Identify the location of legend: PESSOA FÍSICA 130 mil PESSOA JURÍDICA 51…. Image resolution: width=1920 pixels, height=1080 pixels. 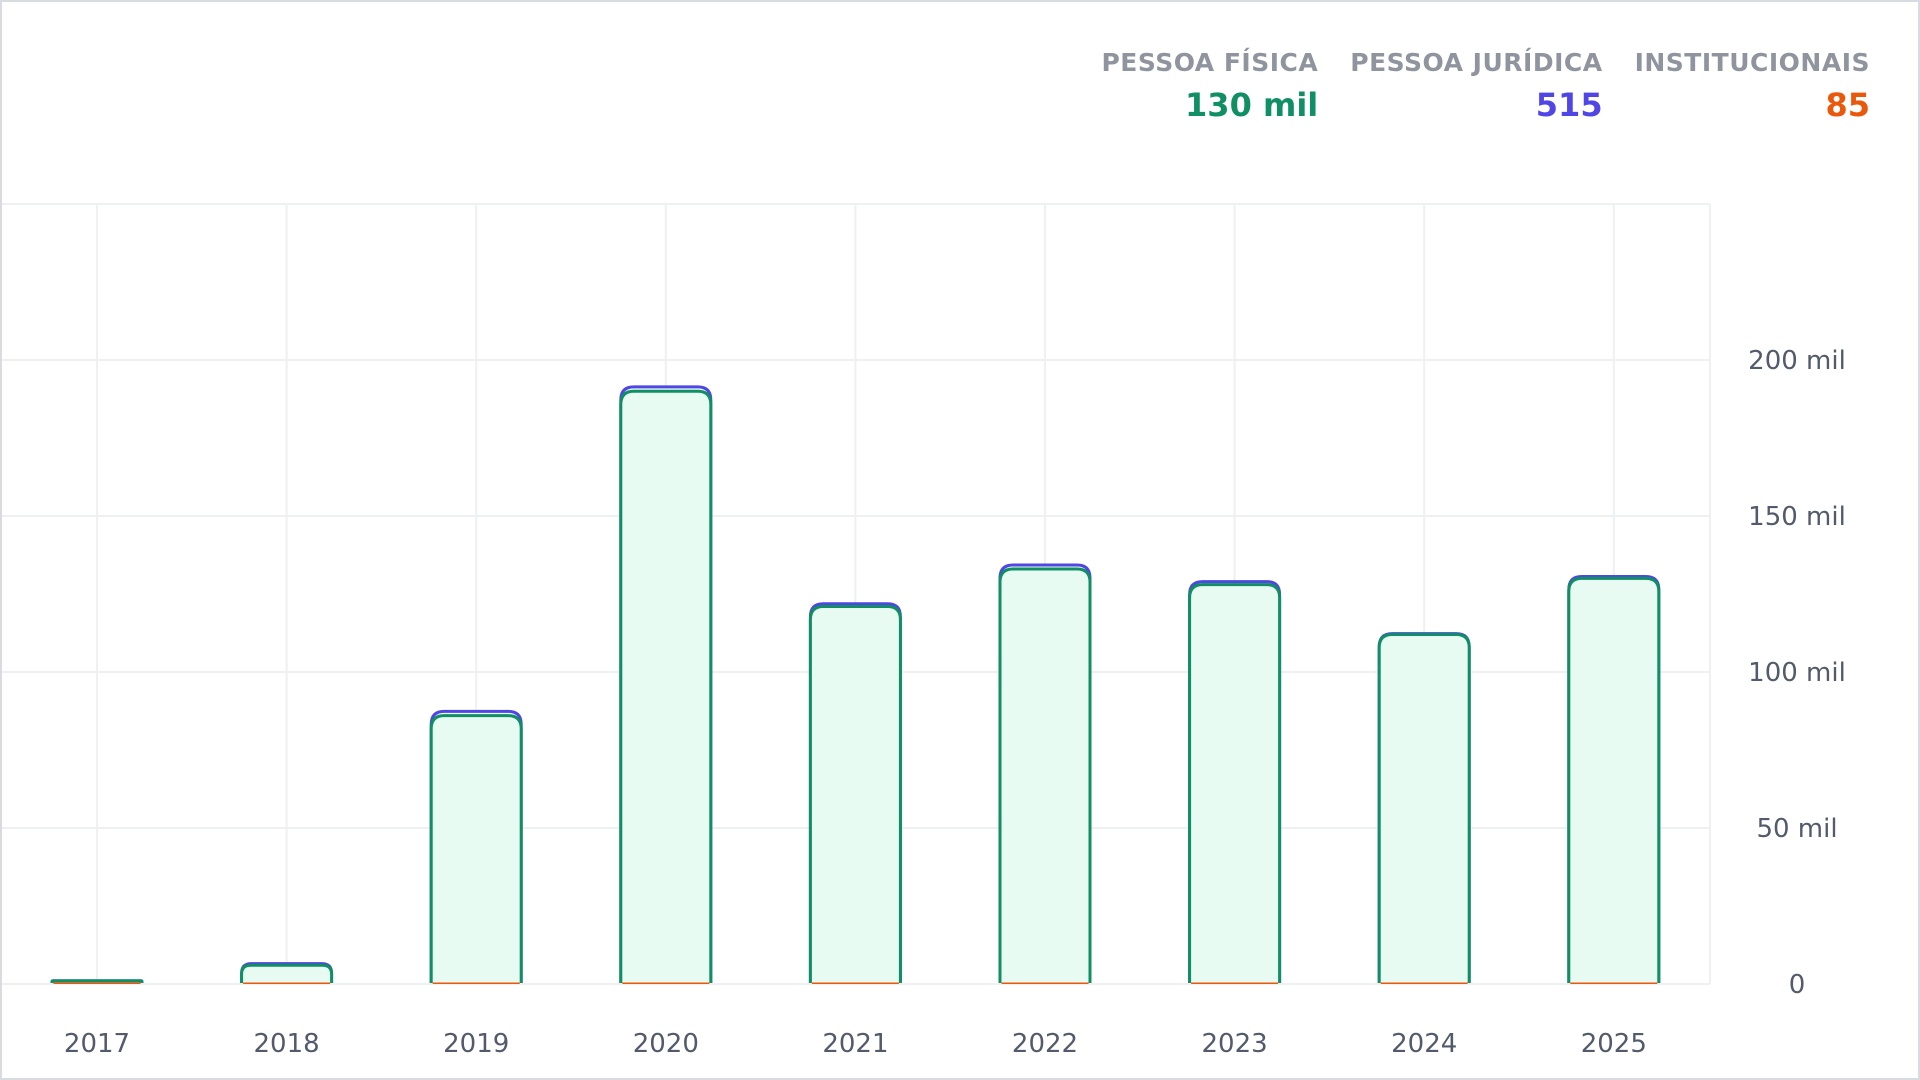
(1485, 88).